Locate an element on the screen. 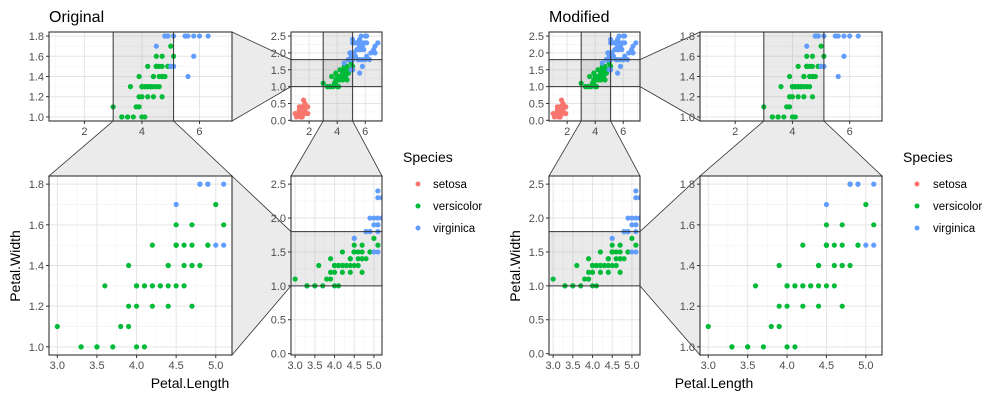  plot-title-modified: Modified is located at coordinates (579, 17).